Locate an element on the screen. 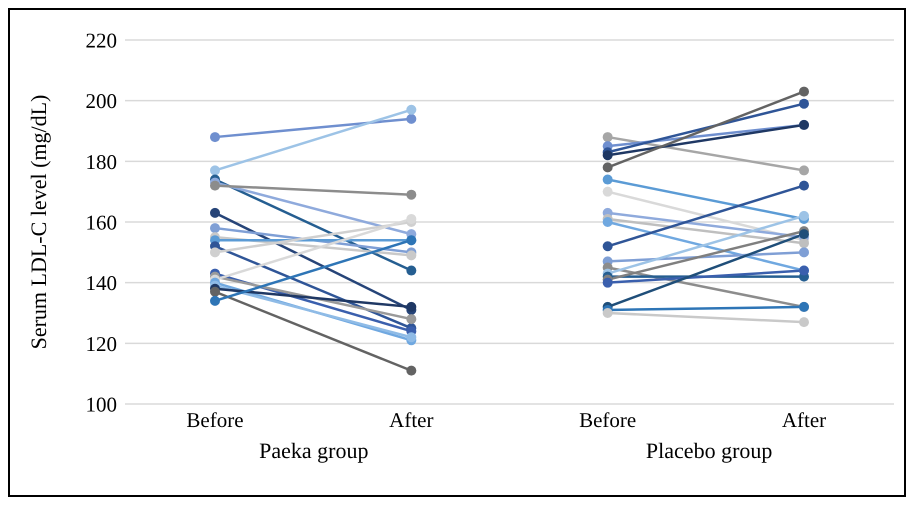 The height and width of the screenshot is (505, 914). y-axis-title: Serum LDL-C level (mg/dL) is located at coordinates (38, 222).